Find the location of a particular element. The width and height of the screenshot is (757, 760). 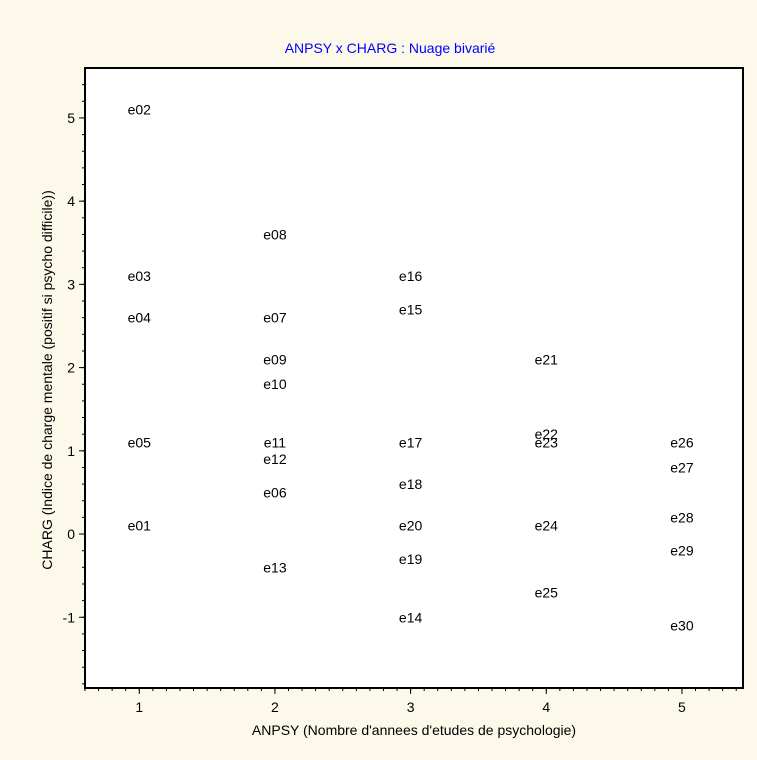

x-tick-label: 1 is located at coordinates (139, 707).